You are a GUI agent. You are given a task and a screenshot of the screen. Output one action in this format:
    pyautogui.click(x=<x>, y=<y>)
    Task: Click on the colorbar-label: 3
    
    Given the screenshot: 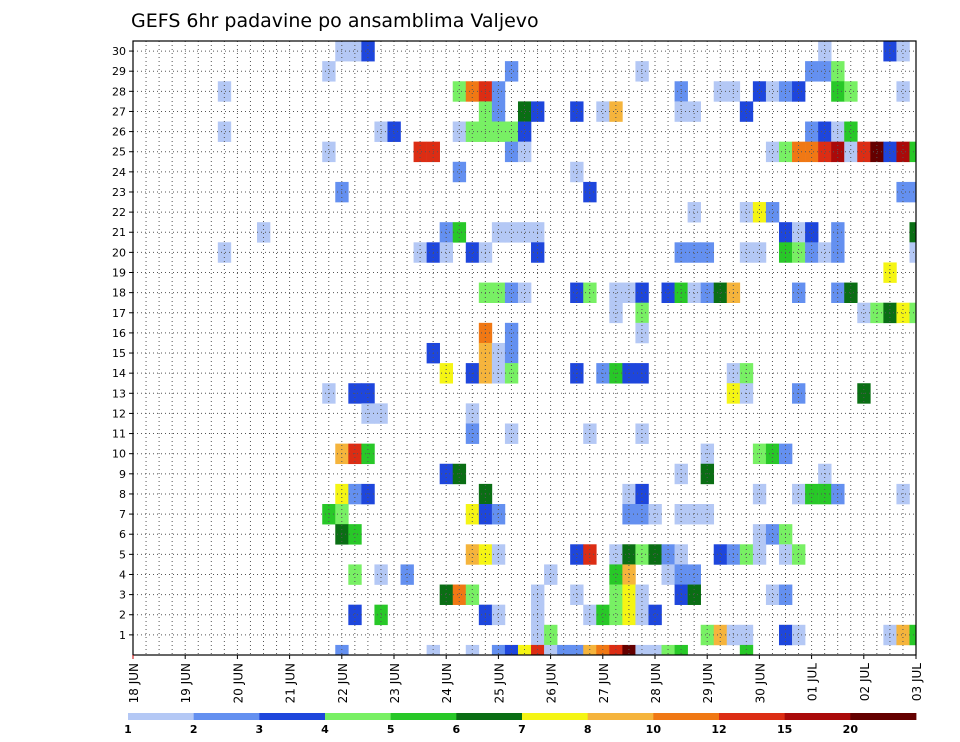 What is the action you would take?
    pyautogui.click(x=260, y=729)
    